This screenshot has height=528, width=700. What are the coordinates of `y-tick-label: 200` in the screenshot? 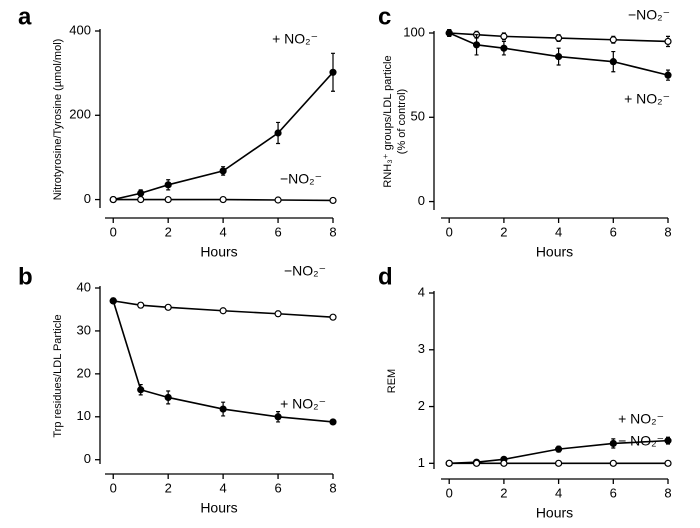 It's located at (80, 114).